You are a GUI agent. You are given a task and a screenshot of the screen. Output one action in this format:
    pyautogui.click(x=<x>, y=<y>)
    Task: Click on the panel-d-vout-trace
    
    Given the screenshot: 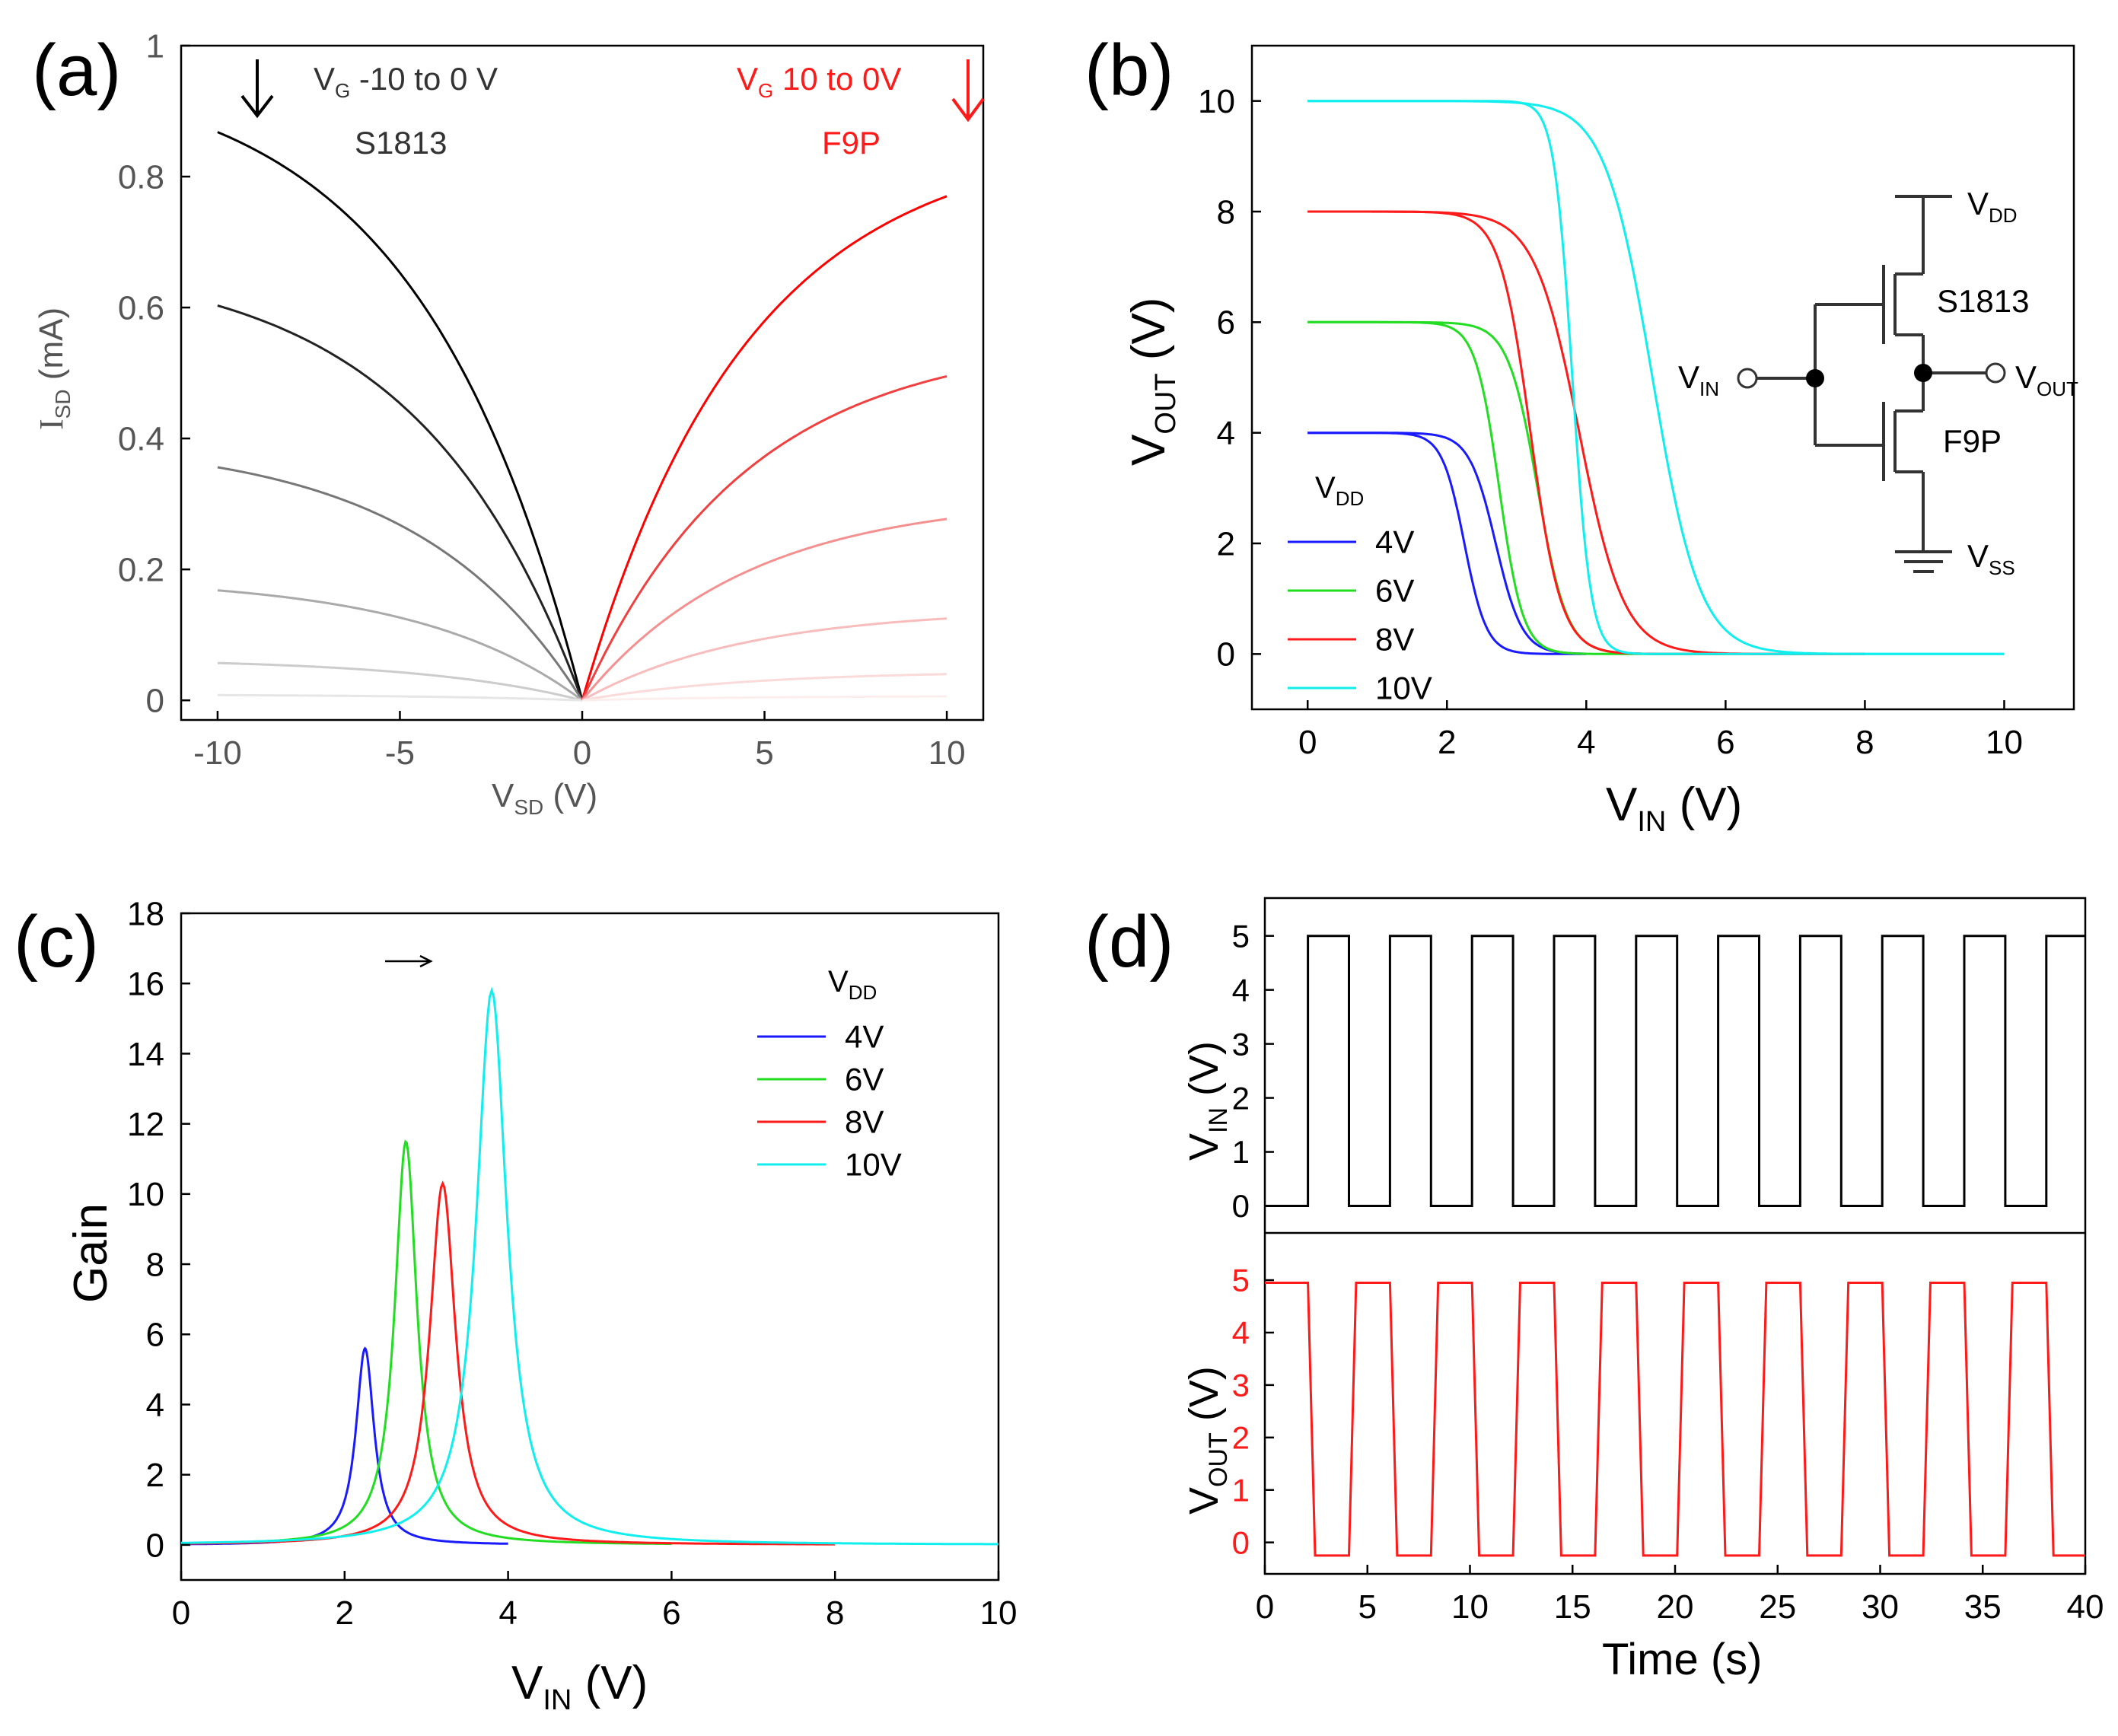 What is the action you would take?
    pyautogui.click(x=1675, y=1419)
    